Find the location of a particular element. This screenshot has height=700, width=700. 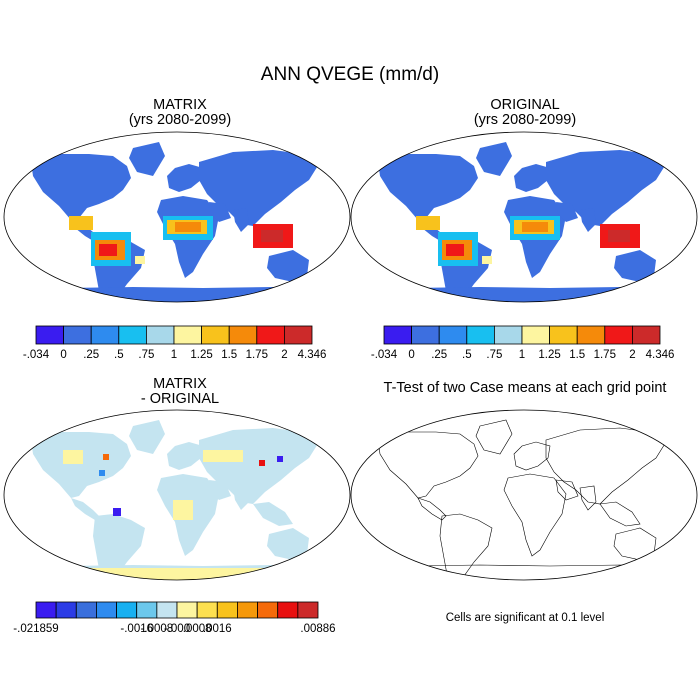

significance-note: Cells are significant at 0.1 level is located at coordinates (525, 618).